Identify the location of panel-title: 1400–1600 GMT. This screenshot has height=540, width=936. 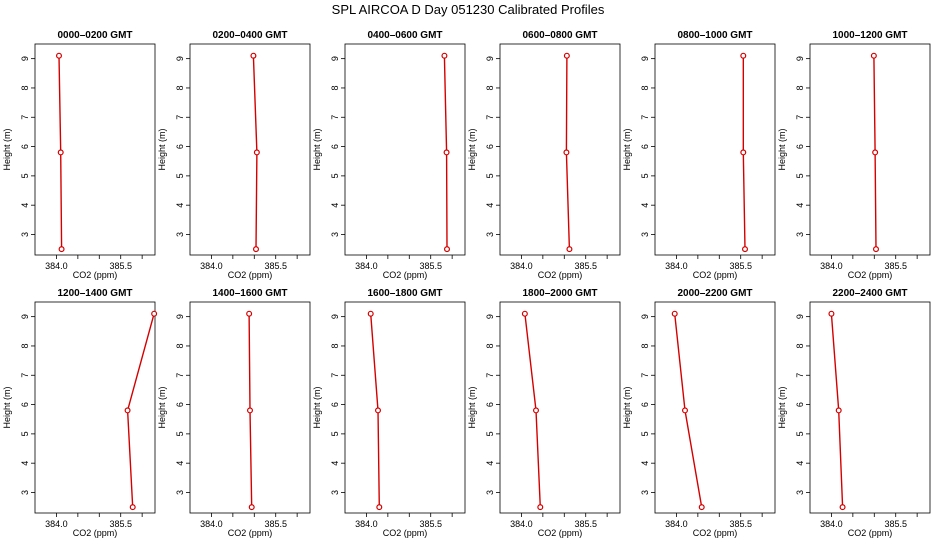
(249, 293).